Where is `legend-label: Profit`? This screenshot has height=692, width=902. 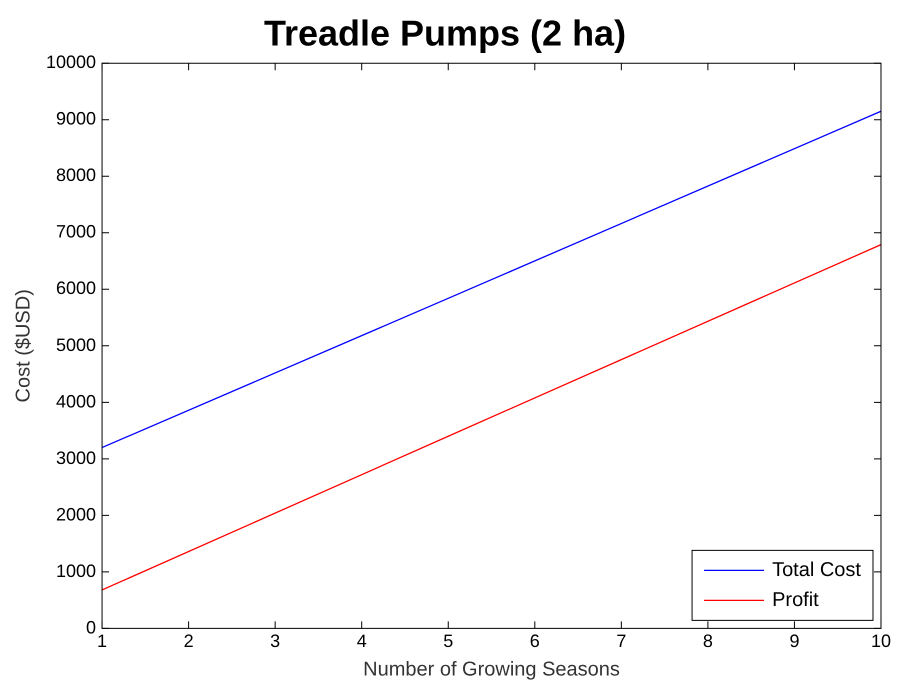
legend-label: Profit is located at coordinates (796, 599).